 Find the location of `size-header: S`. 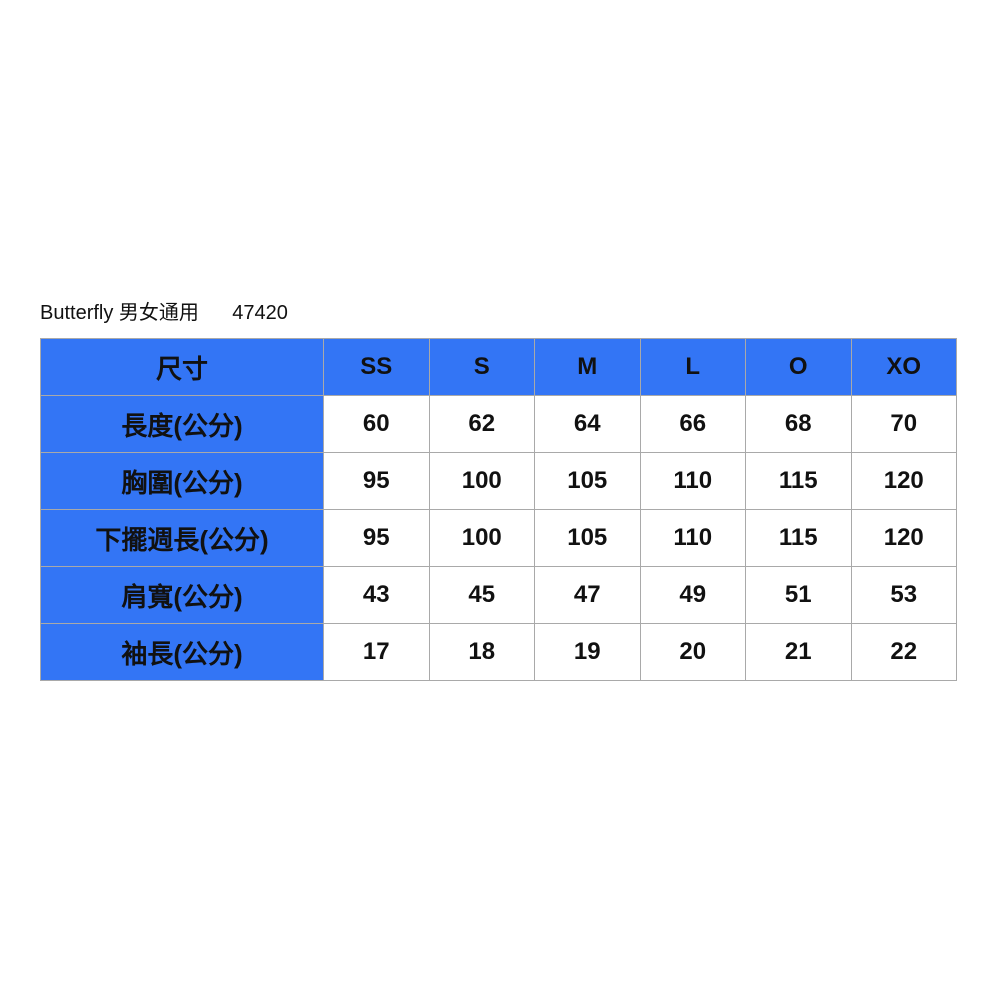

size-header: S is located at coordinates (481, 367).